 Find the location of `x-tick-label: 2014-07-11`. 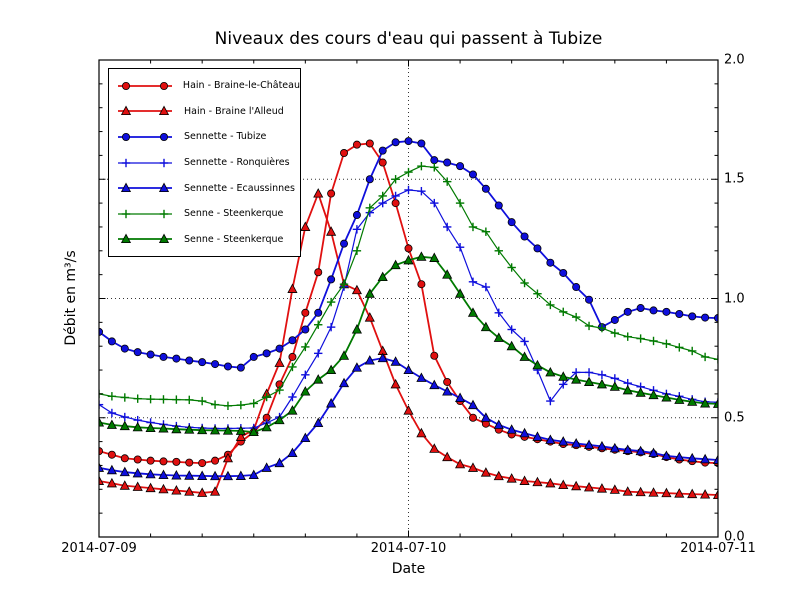

x-tick-label: 2014-07-11 is located at coordinates (718, 548).